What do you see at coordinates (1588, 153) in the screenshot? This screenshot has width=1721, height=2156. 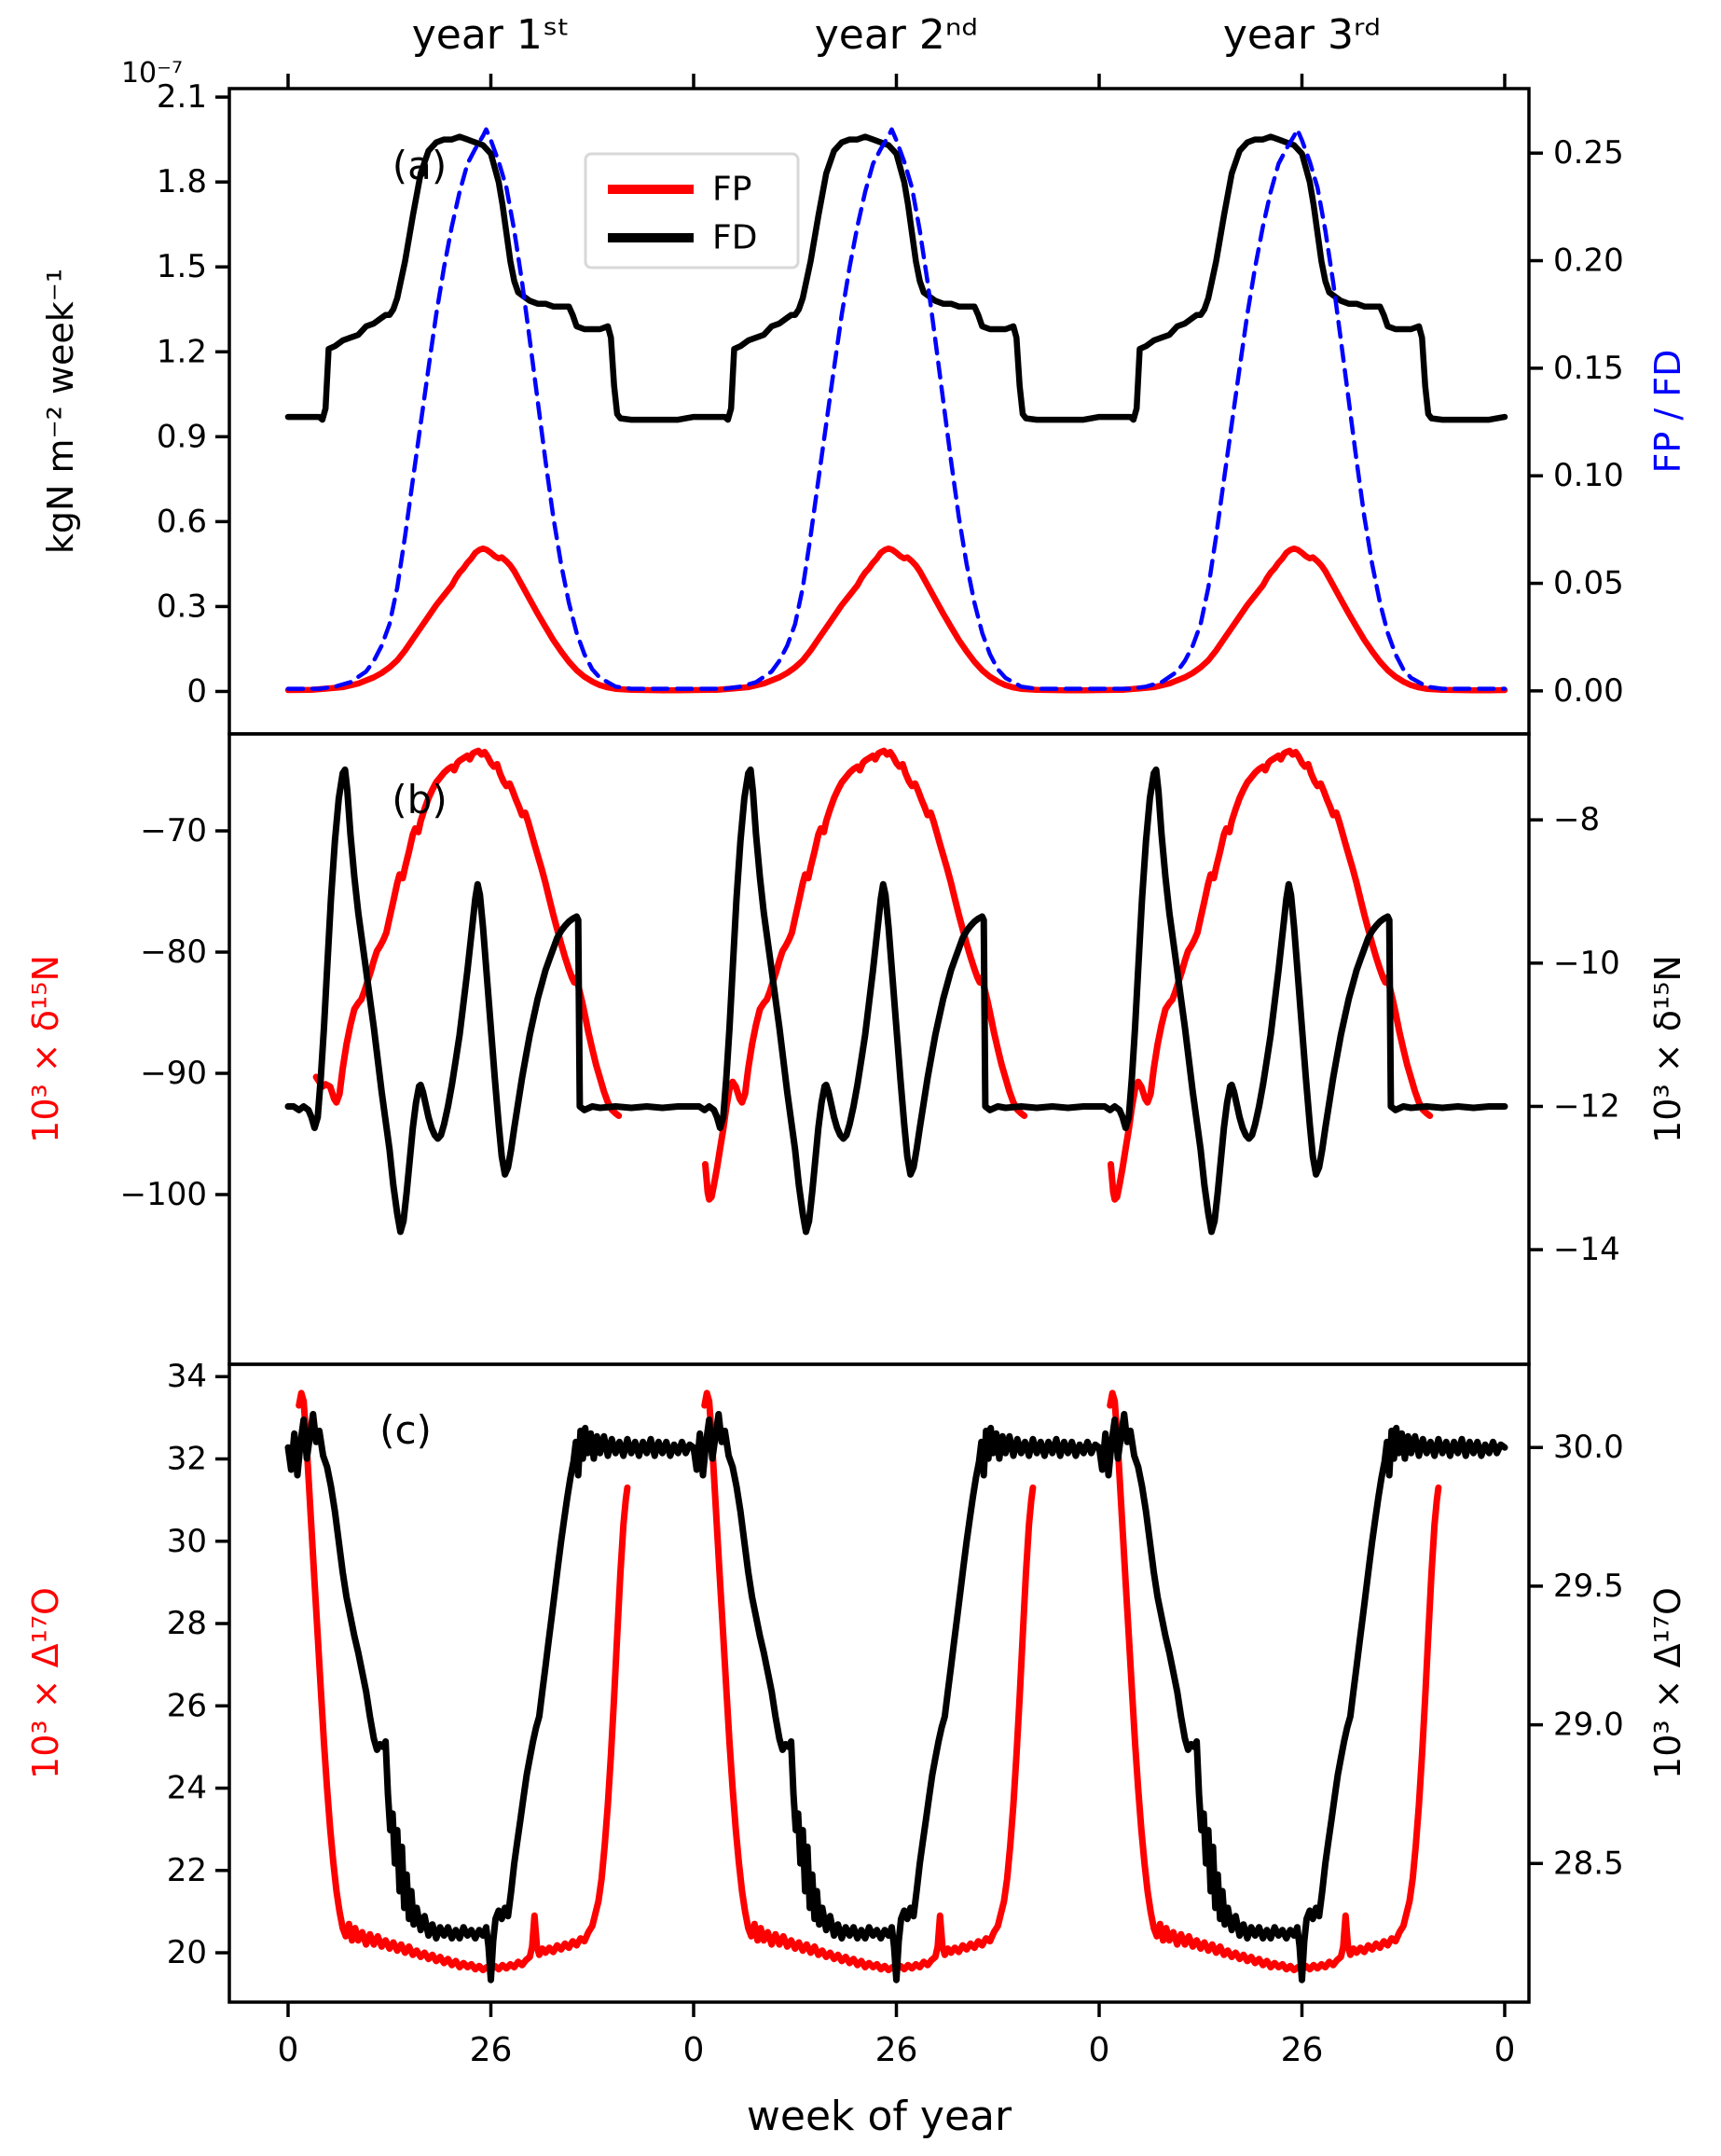 I see `panel-a-right-tick-label: 0.25` at bounding box center [1588, 153].